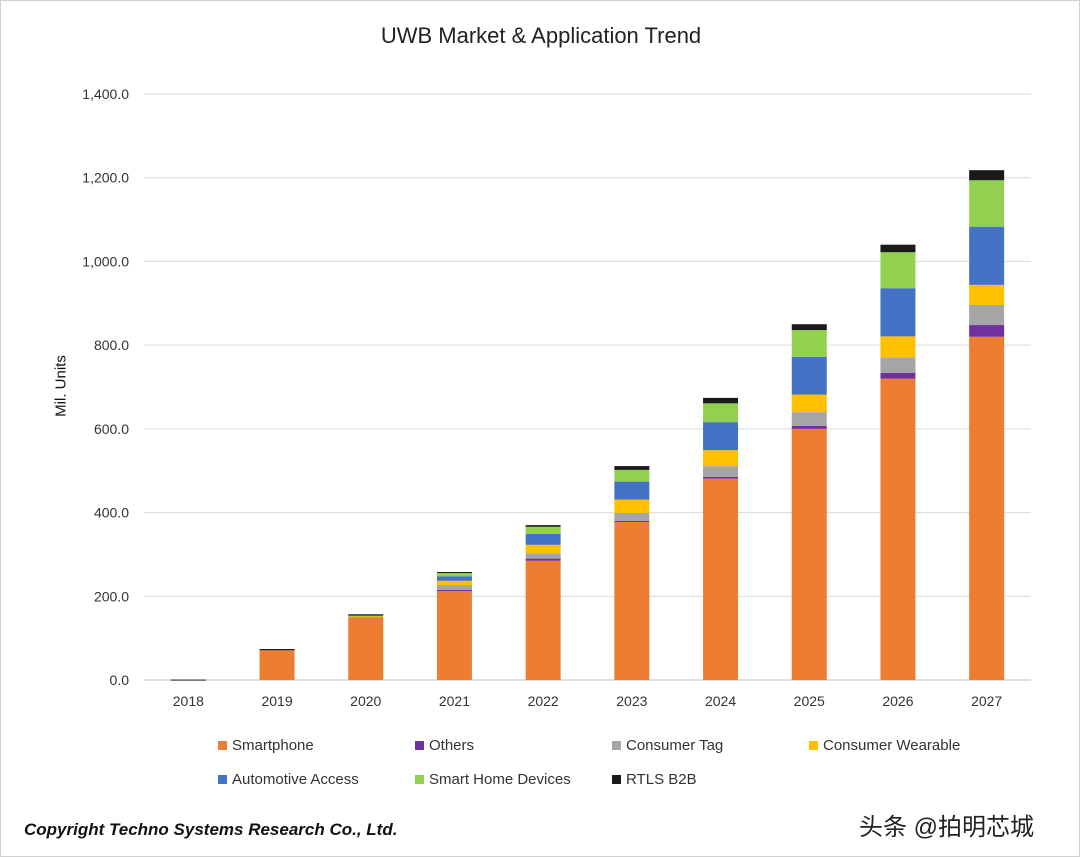  Describe the element at coordinates (543, 701) in the screenshot. I see `x-tick-label: 2022` at that location.